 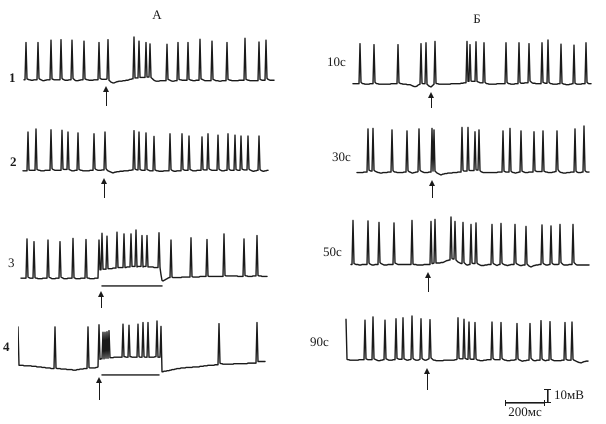 What do you see at coordinates (569, 394) in the screenshot?
I see `text: 10мВ` at bounding box center [569, 394].